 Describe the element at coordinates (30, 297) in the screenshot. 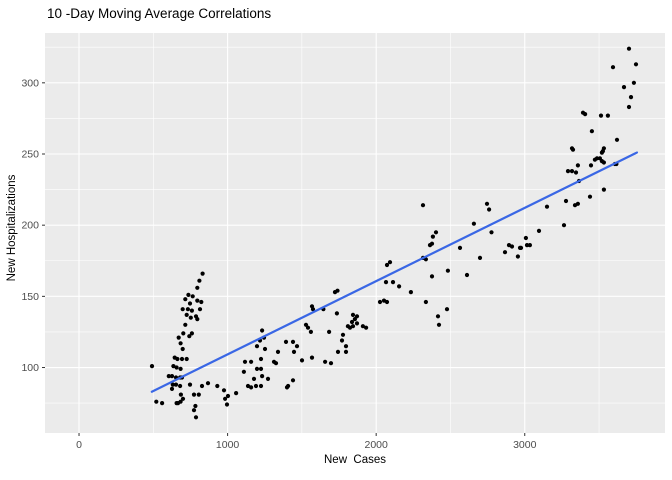

I see `y-tick-label: 150` at that location.